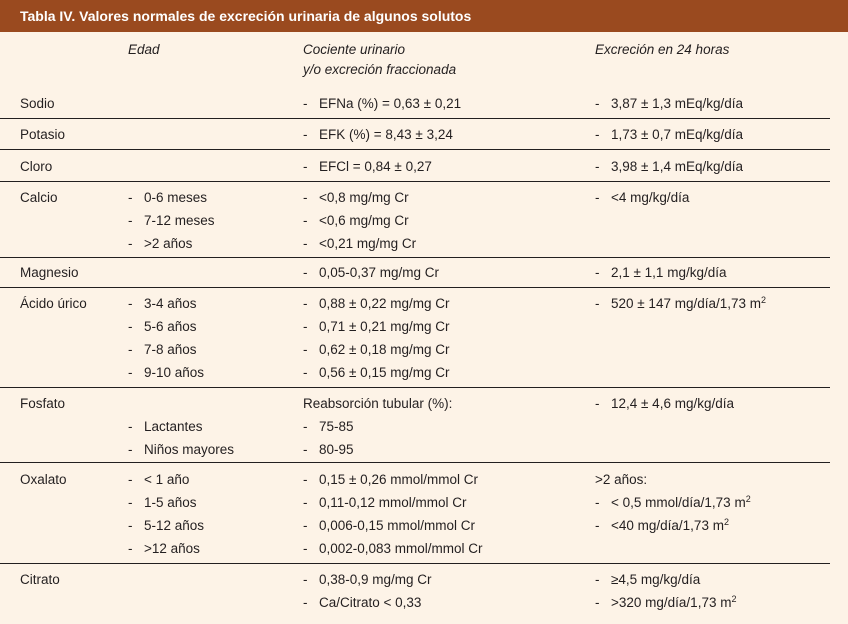 The width and height of the screenshot is (848, 624). What do you see at coordinates (678, 502) in the screenshot?
I see `excretion-cell-text: < 0,5 mmol/día/1,73 m` at bounding box center [678, 502].